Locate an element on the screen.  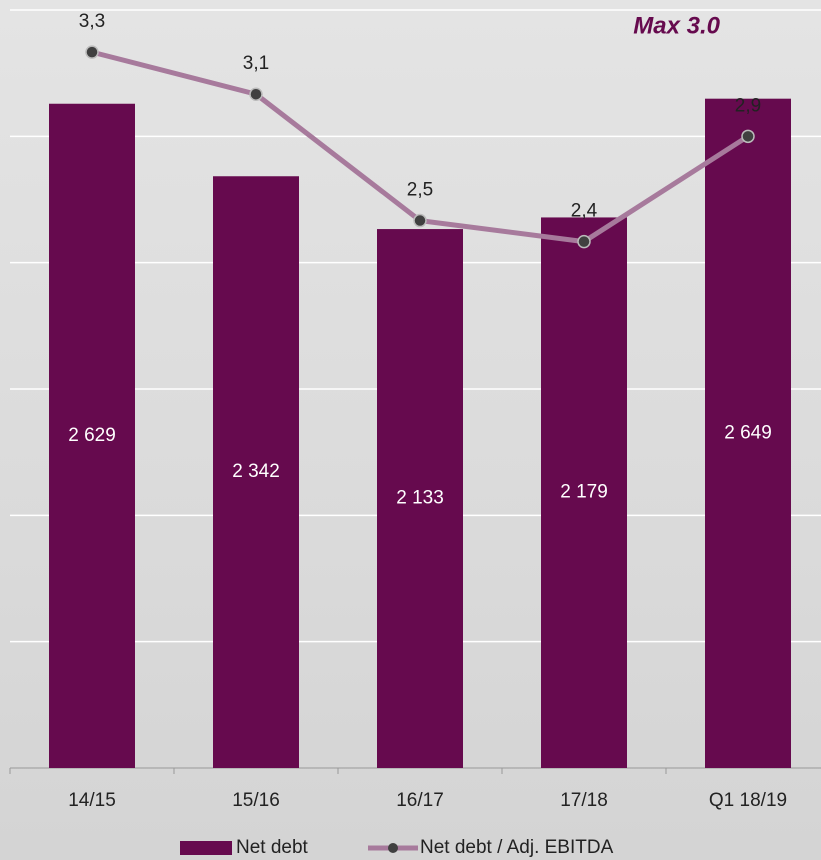
x-tick-label: 14/15 is located at coordinates (92, 800).